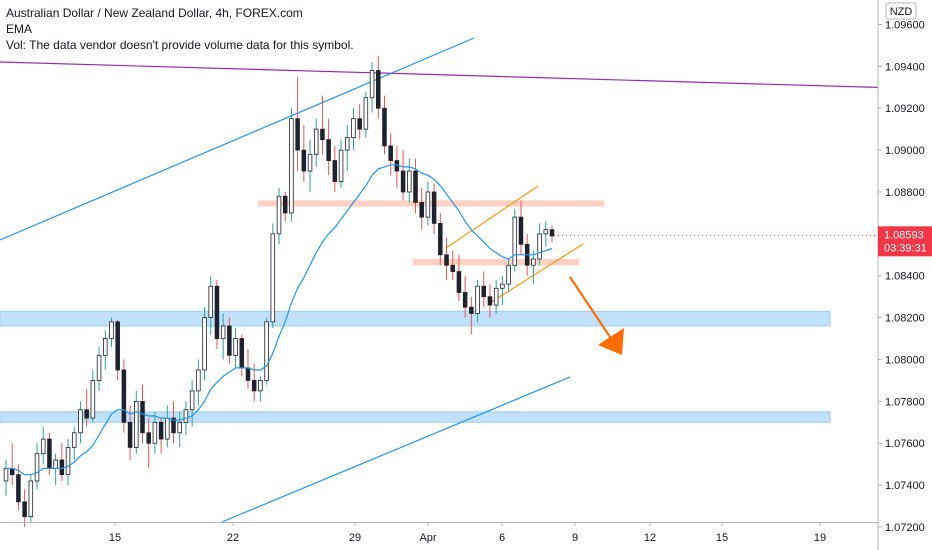 Image resolution: width=932 pixels, height=550 pixels. I want to click on price-tick-label: 1.08400, so click(905, 277).